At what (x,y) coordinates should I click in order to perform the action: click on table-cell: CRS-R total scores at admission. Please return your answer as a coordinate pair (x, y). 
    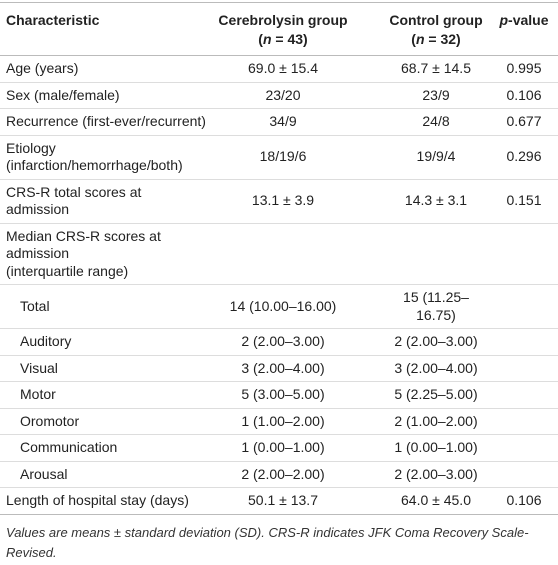
    Looking at the image, I should click on (105, 201).